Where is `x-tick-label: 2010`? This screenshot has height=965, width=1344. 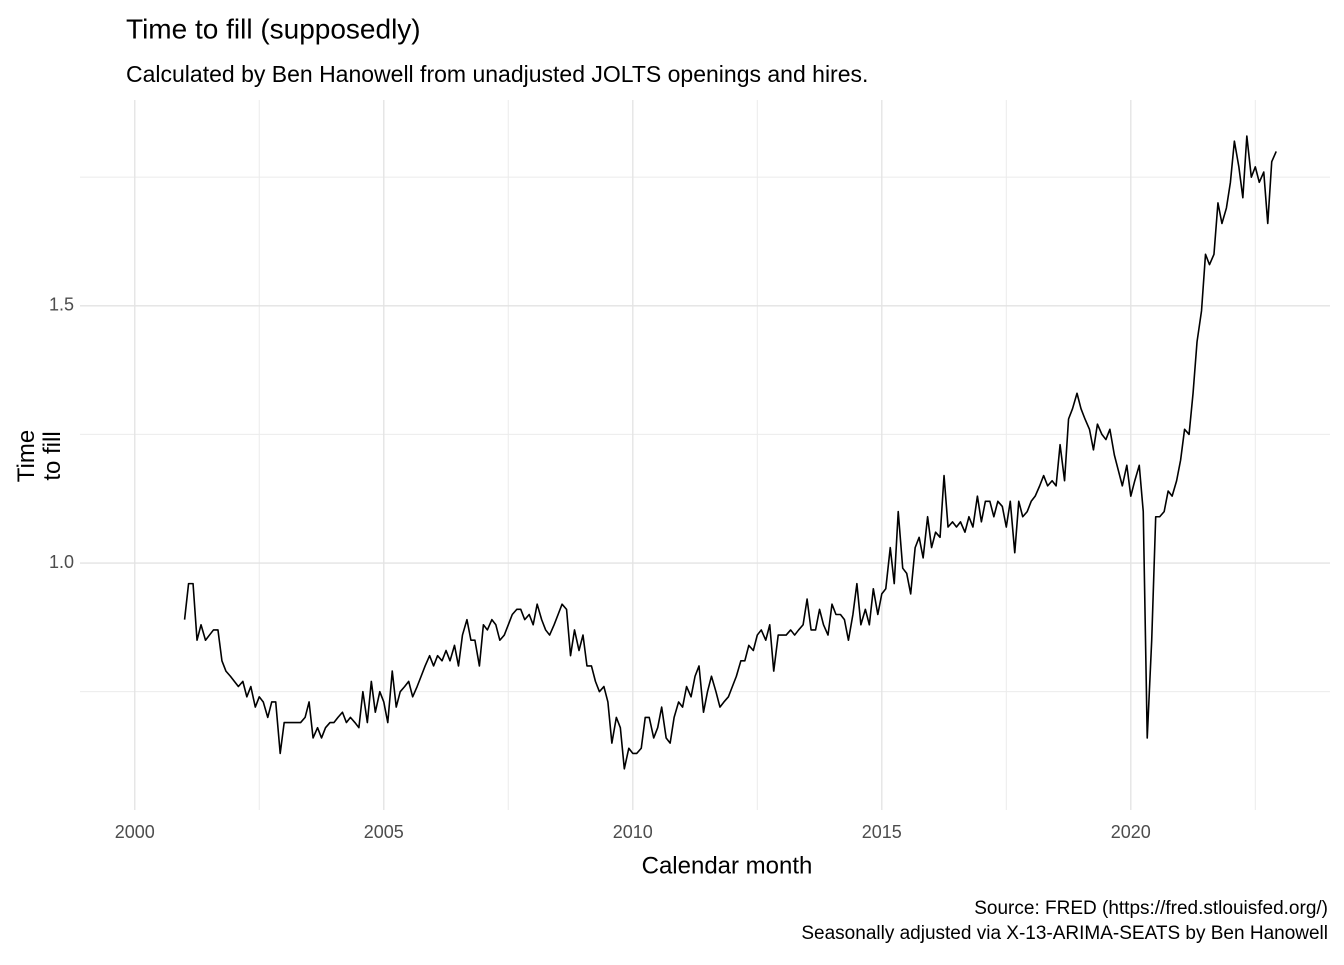 x-tick-label: 2010 is located at coordinates (633, 832).